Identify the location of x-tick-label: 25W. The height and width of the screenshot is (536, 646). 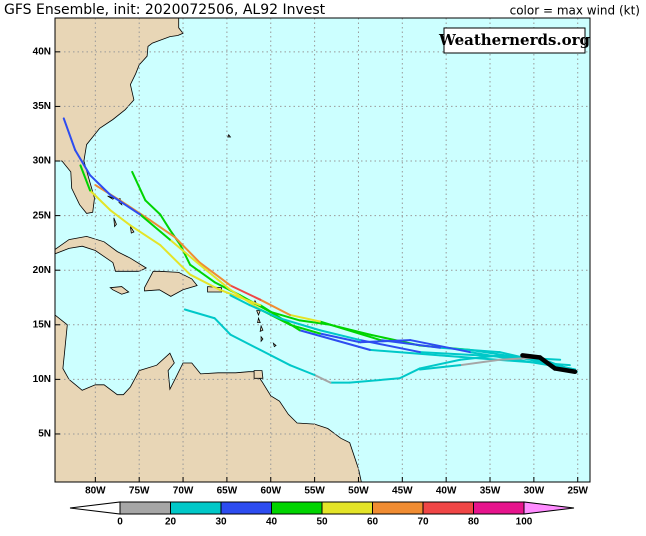
(577, 491).